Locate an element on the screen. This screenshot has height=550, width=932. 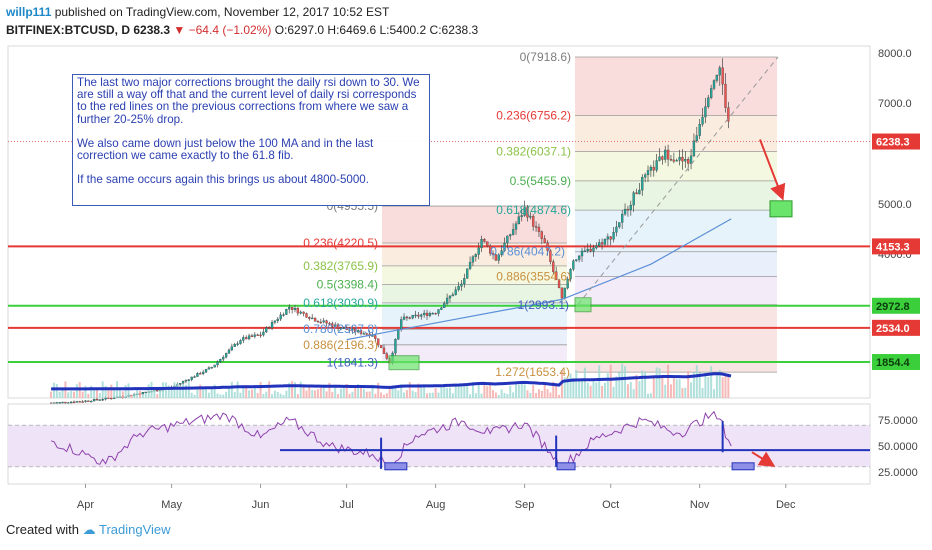
last-price: 6238.3 is located at coordinates (152, 30).